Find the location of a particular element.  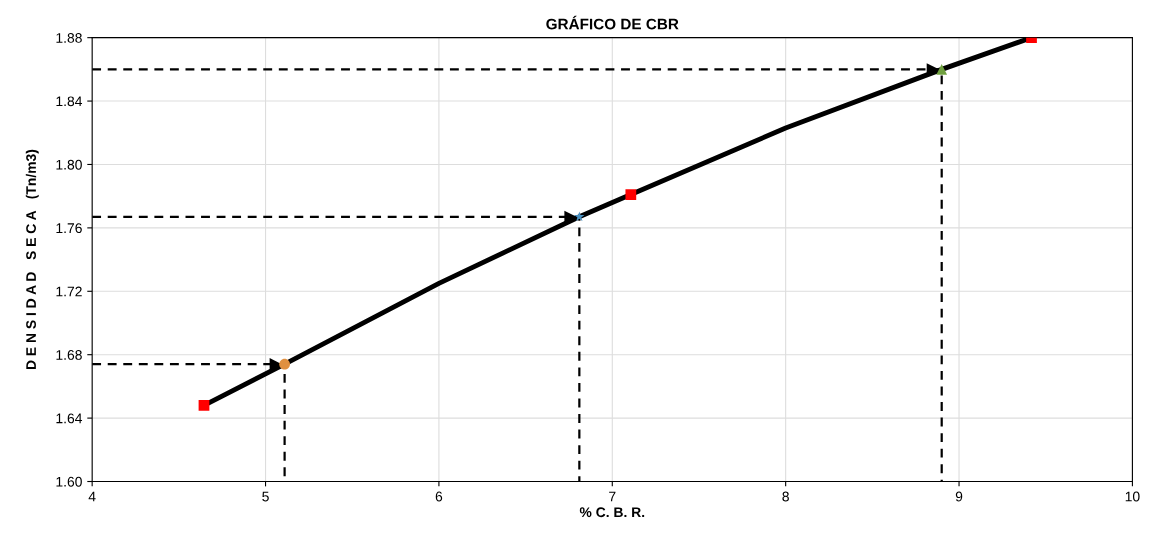

x-tick-label: 6 is located at coordinates (439, 496).